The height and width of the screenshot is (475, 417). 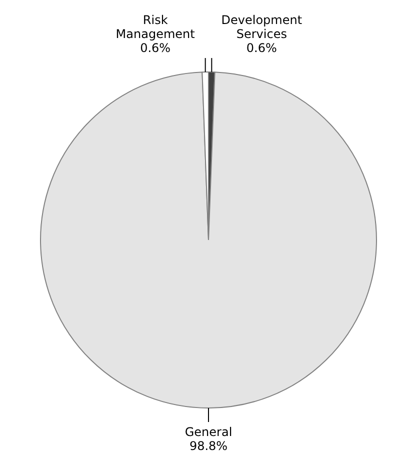 What do you see at coordinates (208, 432) in the screenshot?
I see `slice-label: General` at bounding box center [208, 432].